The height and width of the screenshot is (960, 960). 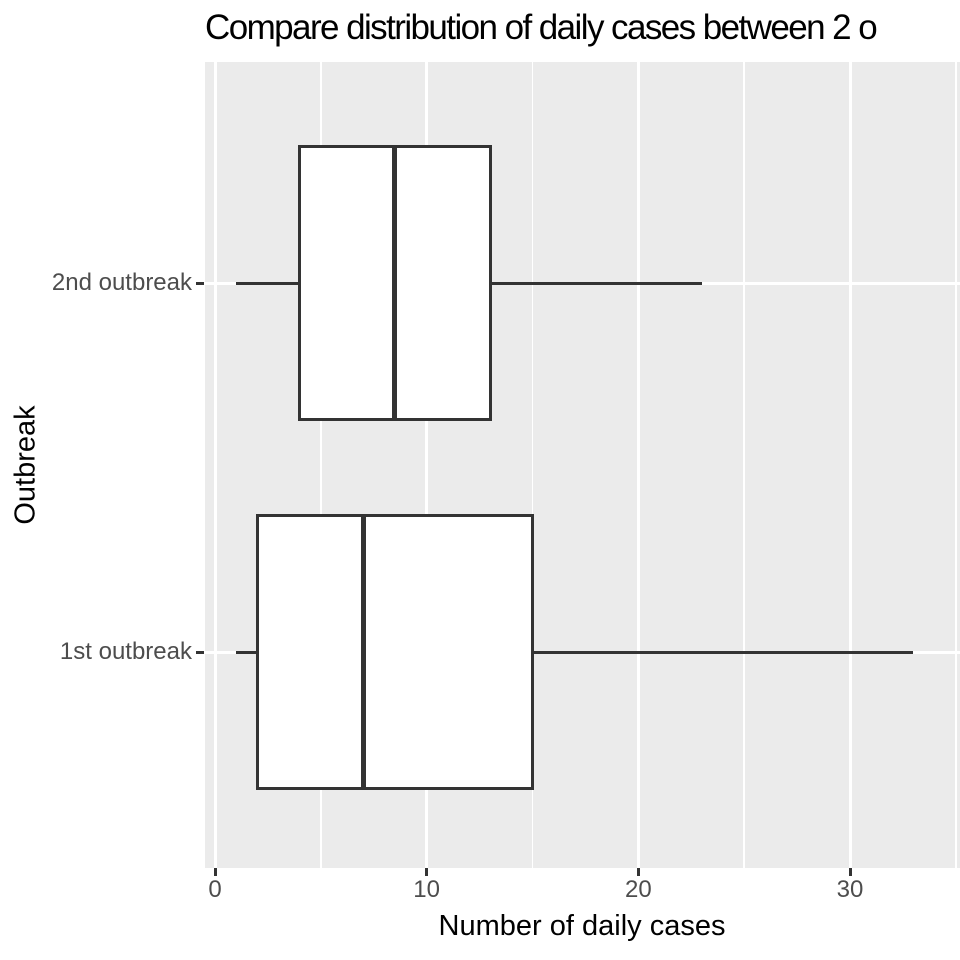 I want to click on y-axis-title: Outbreak, so click(x=25, y=465).